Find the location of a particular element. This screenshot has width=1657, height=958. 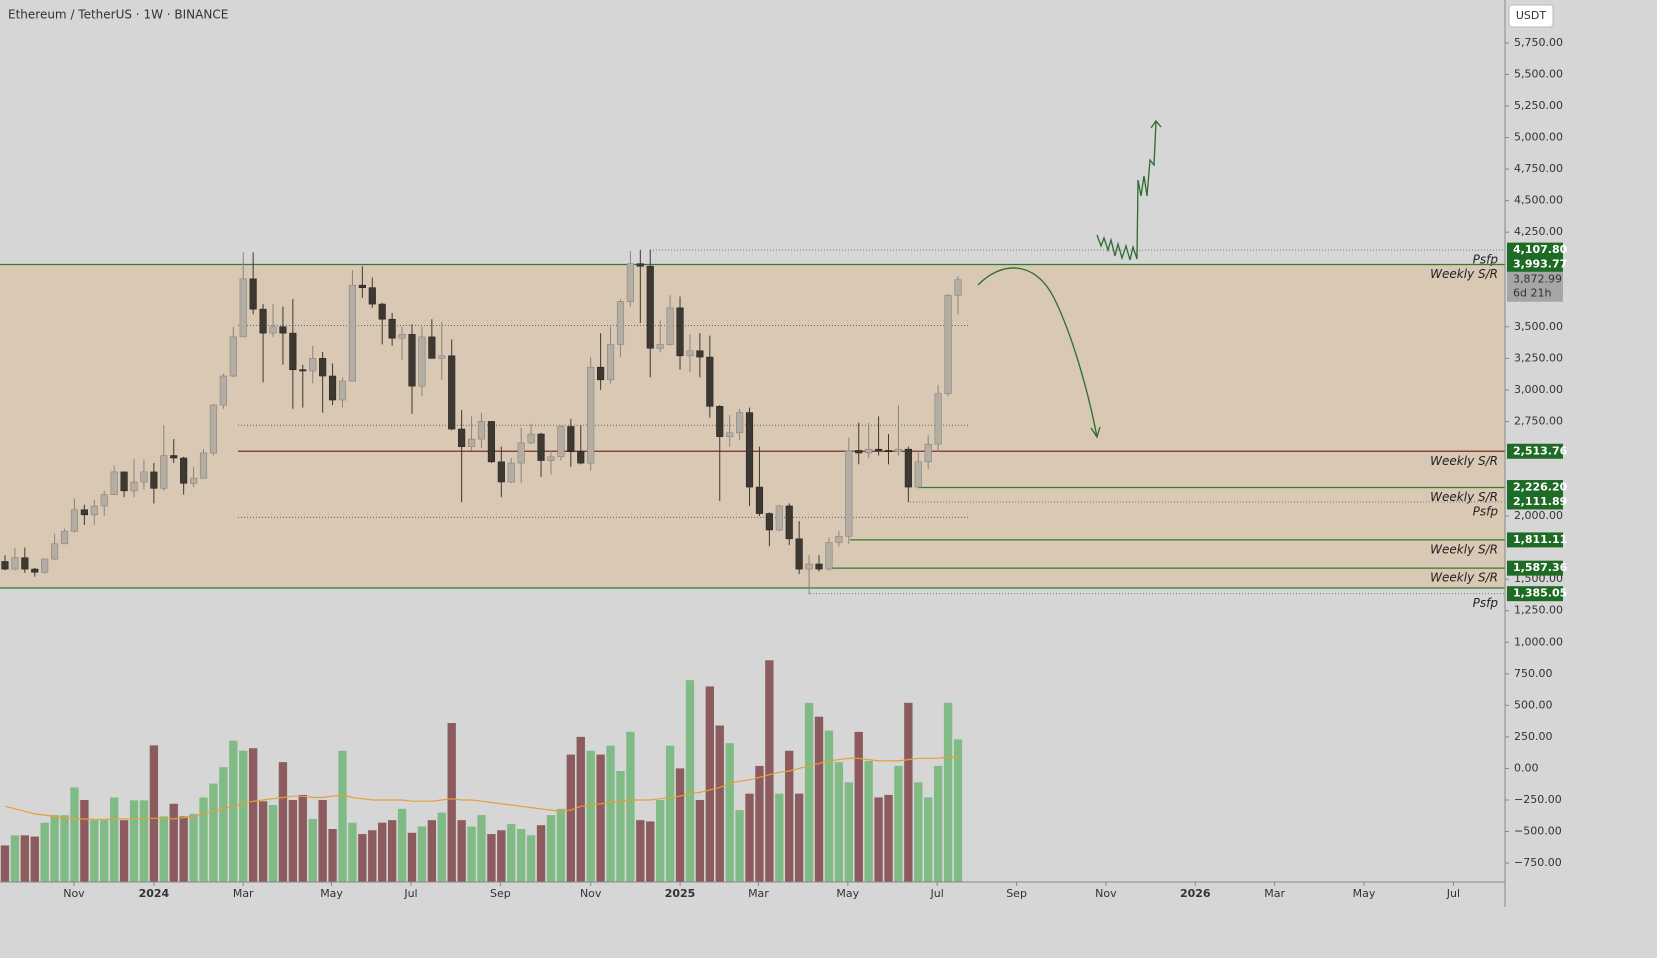

level-price: 1,385.05 is located at coordinates (1540, 593).